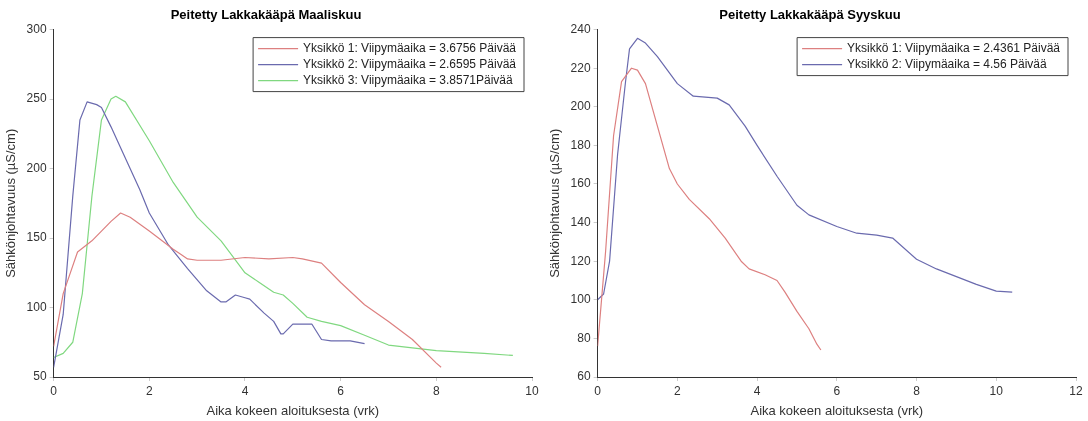  I want to click on y-tick-label: 120, so click(580, 260).